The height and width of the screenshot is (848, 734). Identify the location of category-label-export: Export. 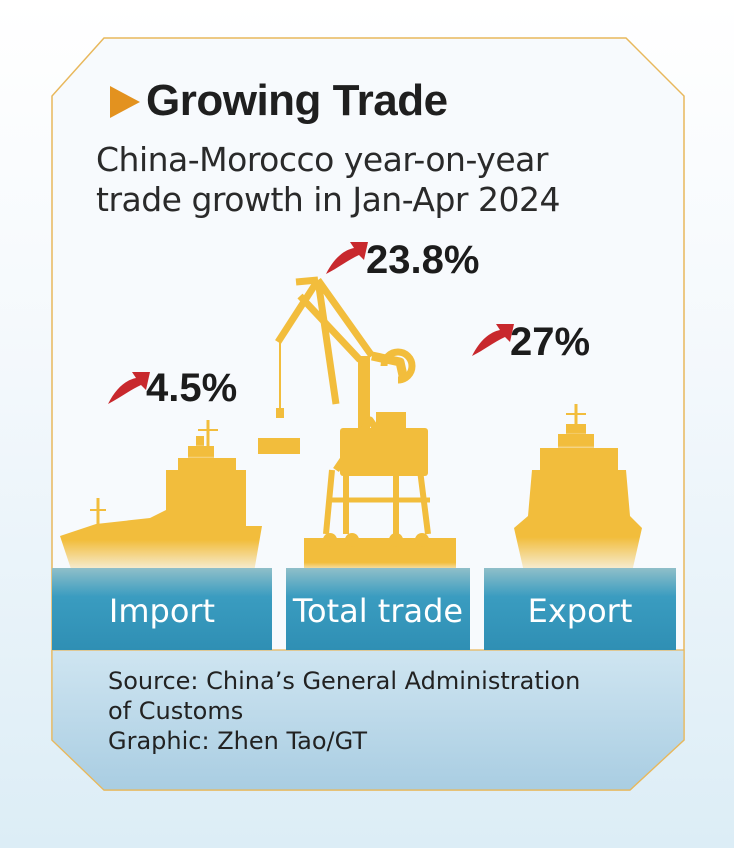
(580, 611).